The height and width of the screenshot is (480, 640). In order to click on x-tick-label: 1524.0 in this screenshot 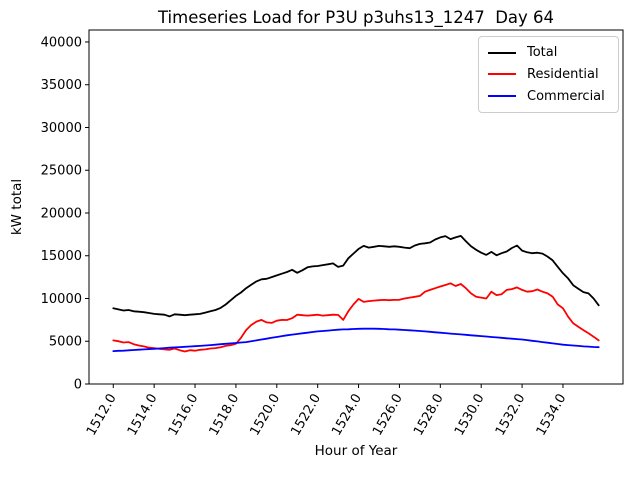, I will do `click(347, 415)`.